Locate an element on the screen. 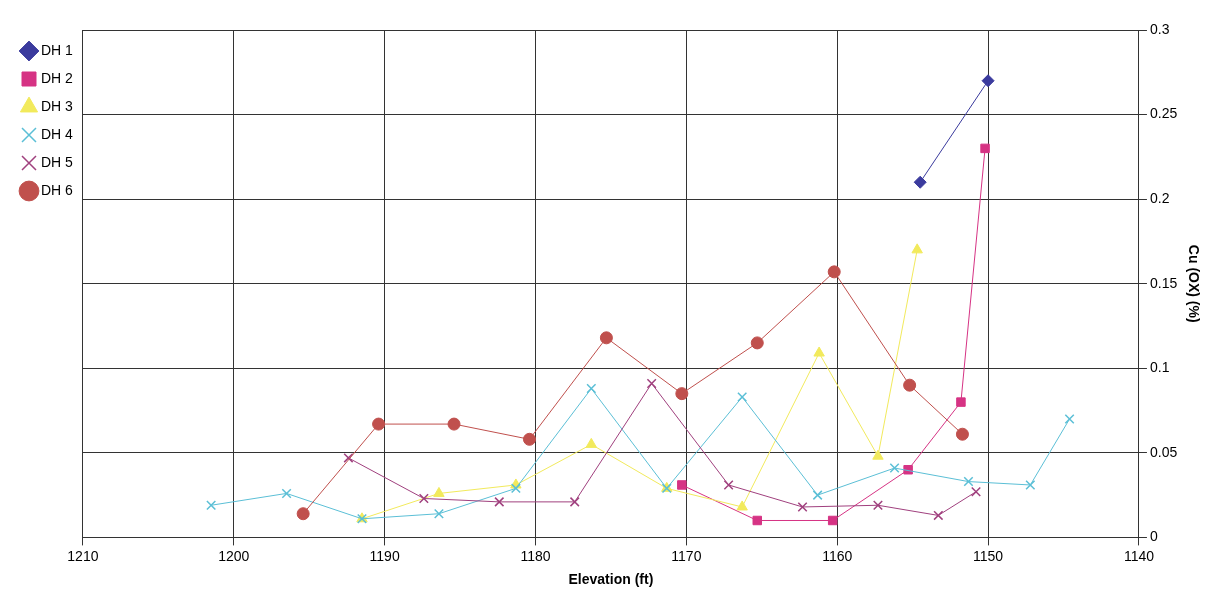 The image size is (1225, 613). y-tick-label: 0.3 is located at coordinates (1159, 28).